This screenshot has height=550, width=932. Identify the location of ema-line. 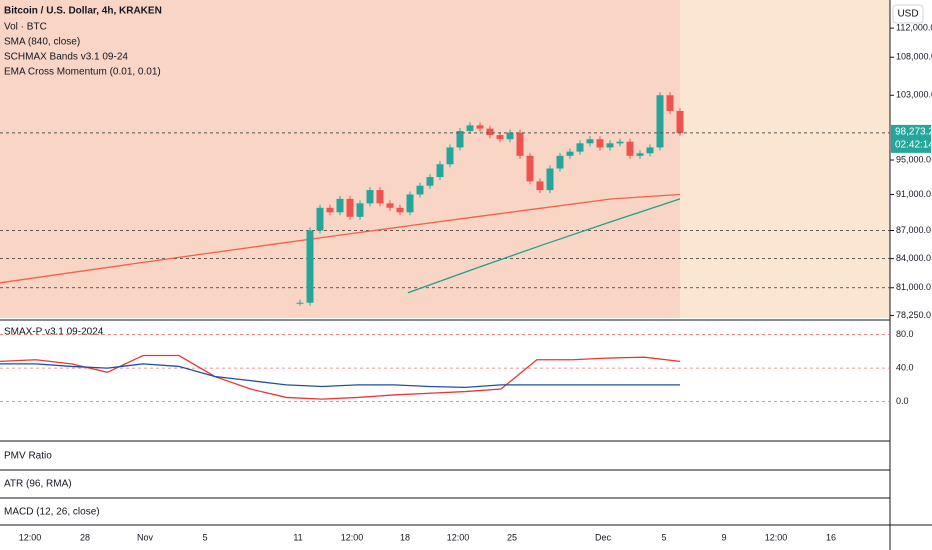
(544, 246).